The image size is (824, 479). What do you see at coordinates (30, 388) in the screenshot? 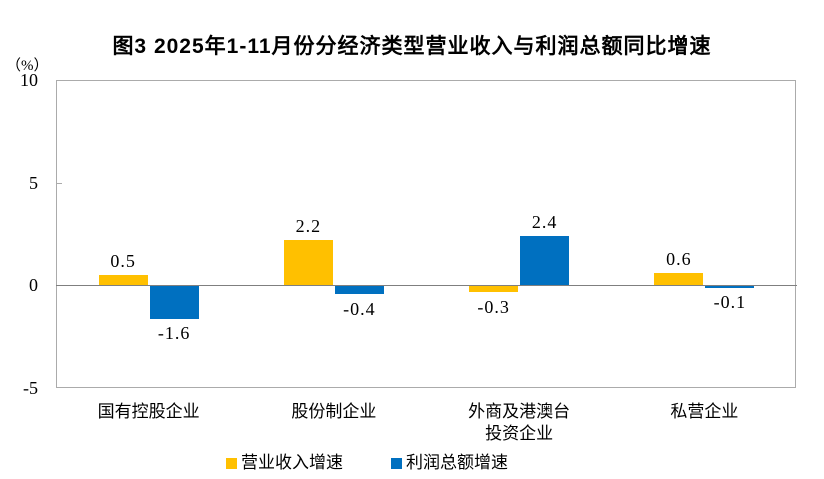
I see `y-axis-tick-label--5: -5` at bounding box center [30, 388].